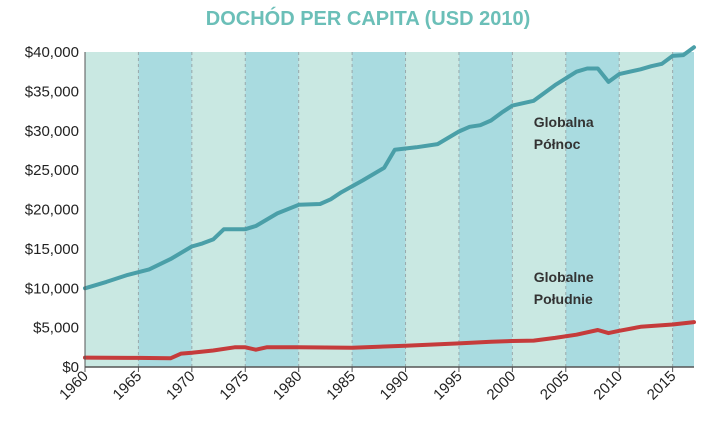 The width and height of the screenshot is (706, 426). Describe the element at coordinates (288, 386) in the screenshot. I see `x-tick-label: 1980` at that location.